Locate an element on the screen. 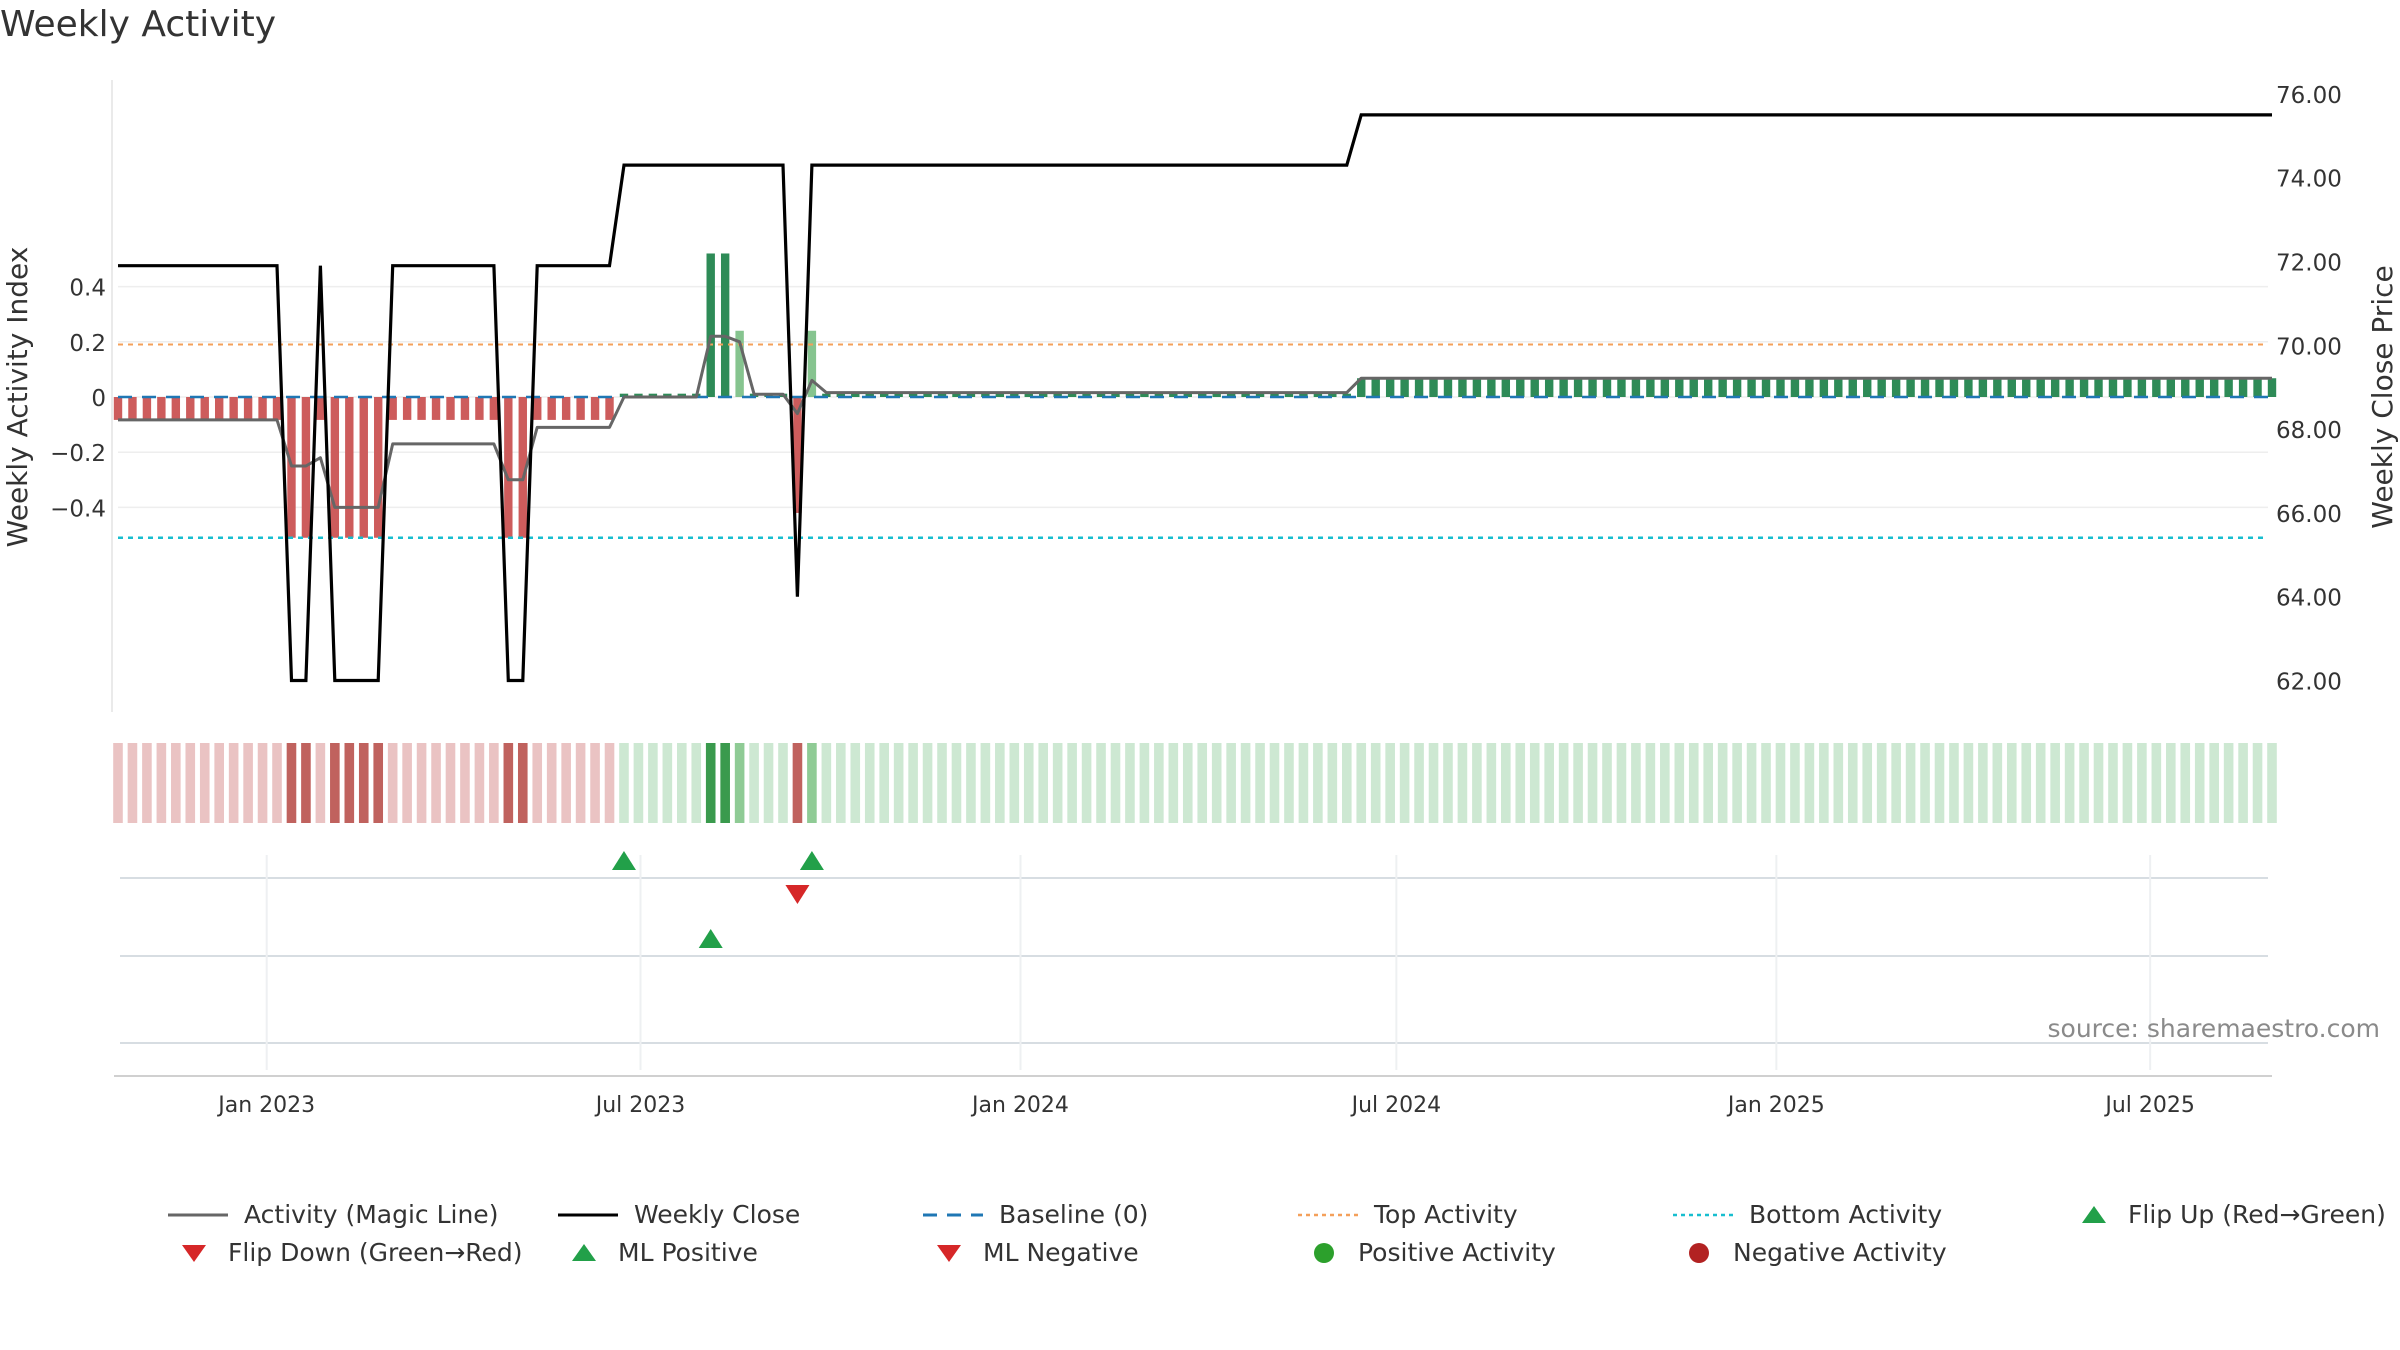 Image resolution: width=2400 pixels, height=1350 pixels. circle-darkred-icon is located at coordinates (1699, 1253).